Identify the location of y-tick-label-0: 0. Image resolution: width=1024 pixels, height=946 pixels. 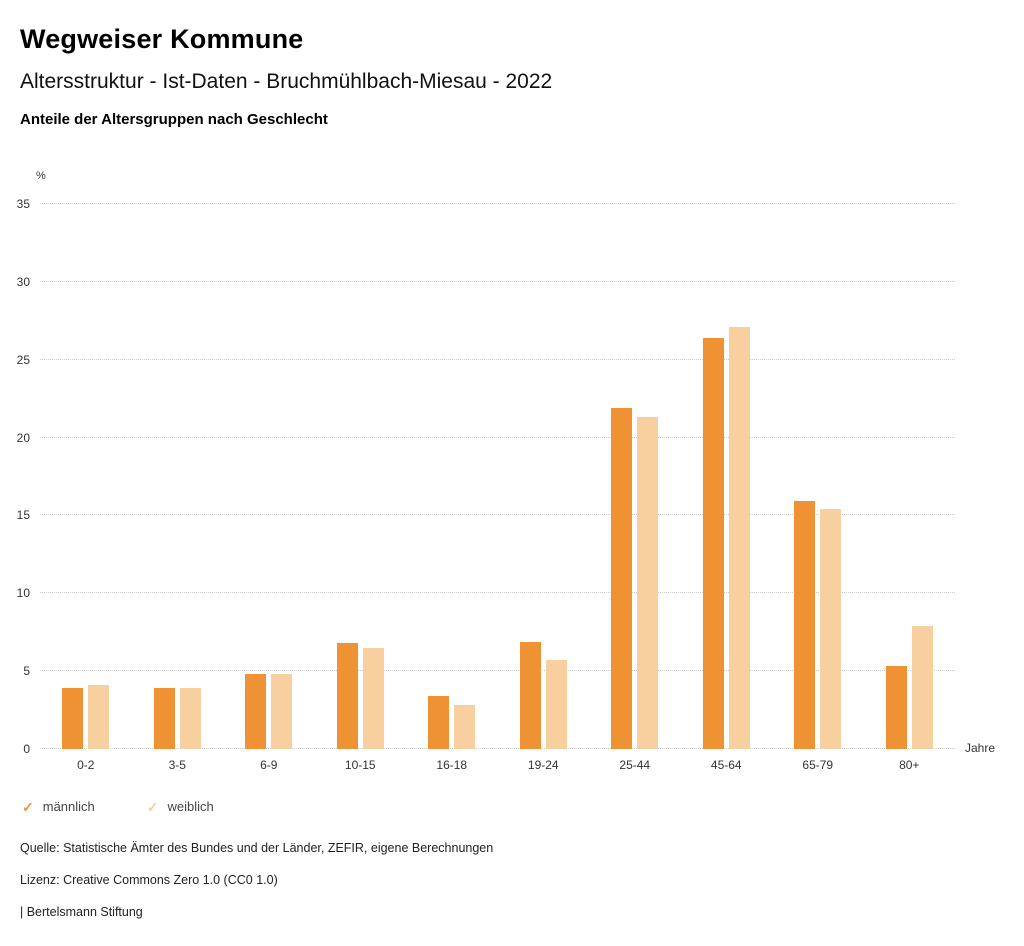
(26, 749).